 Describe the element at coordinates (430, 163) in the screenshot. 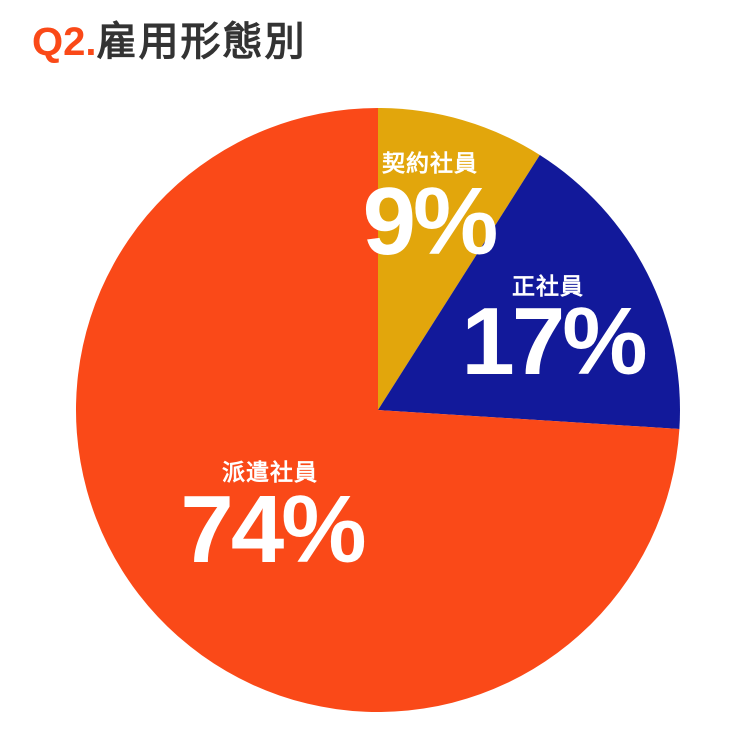

I see `slice-label-keiyaku: 契約社員` at that location.